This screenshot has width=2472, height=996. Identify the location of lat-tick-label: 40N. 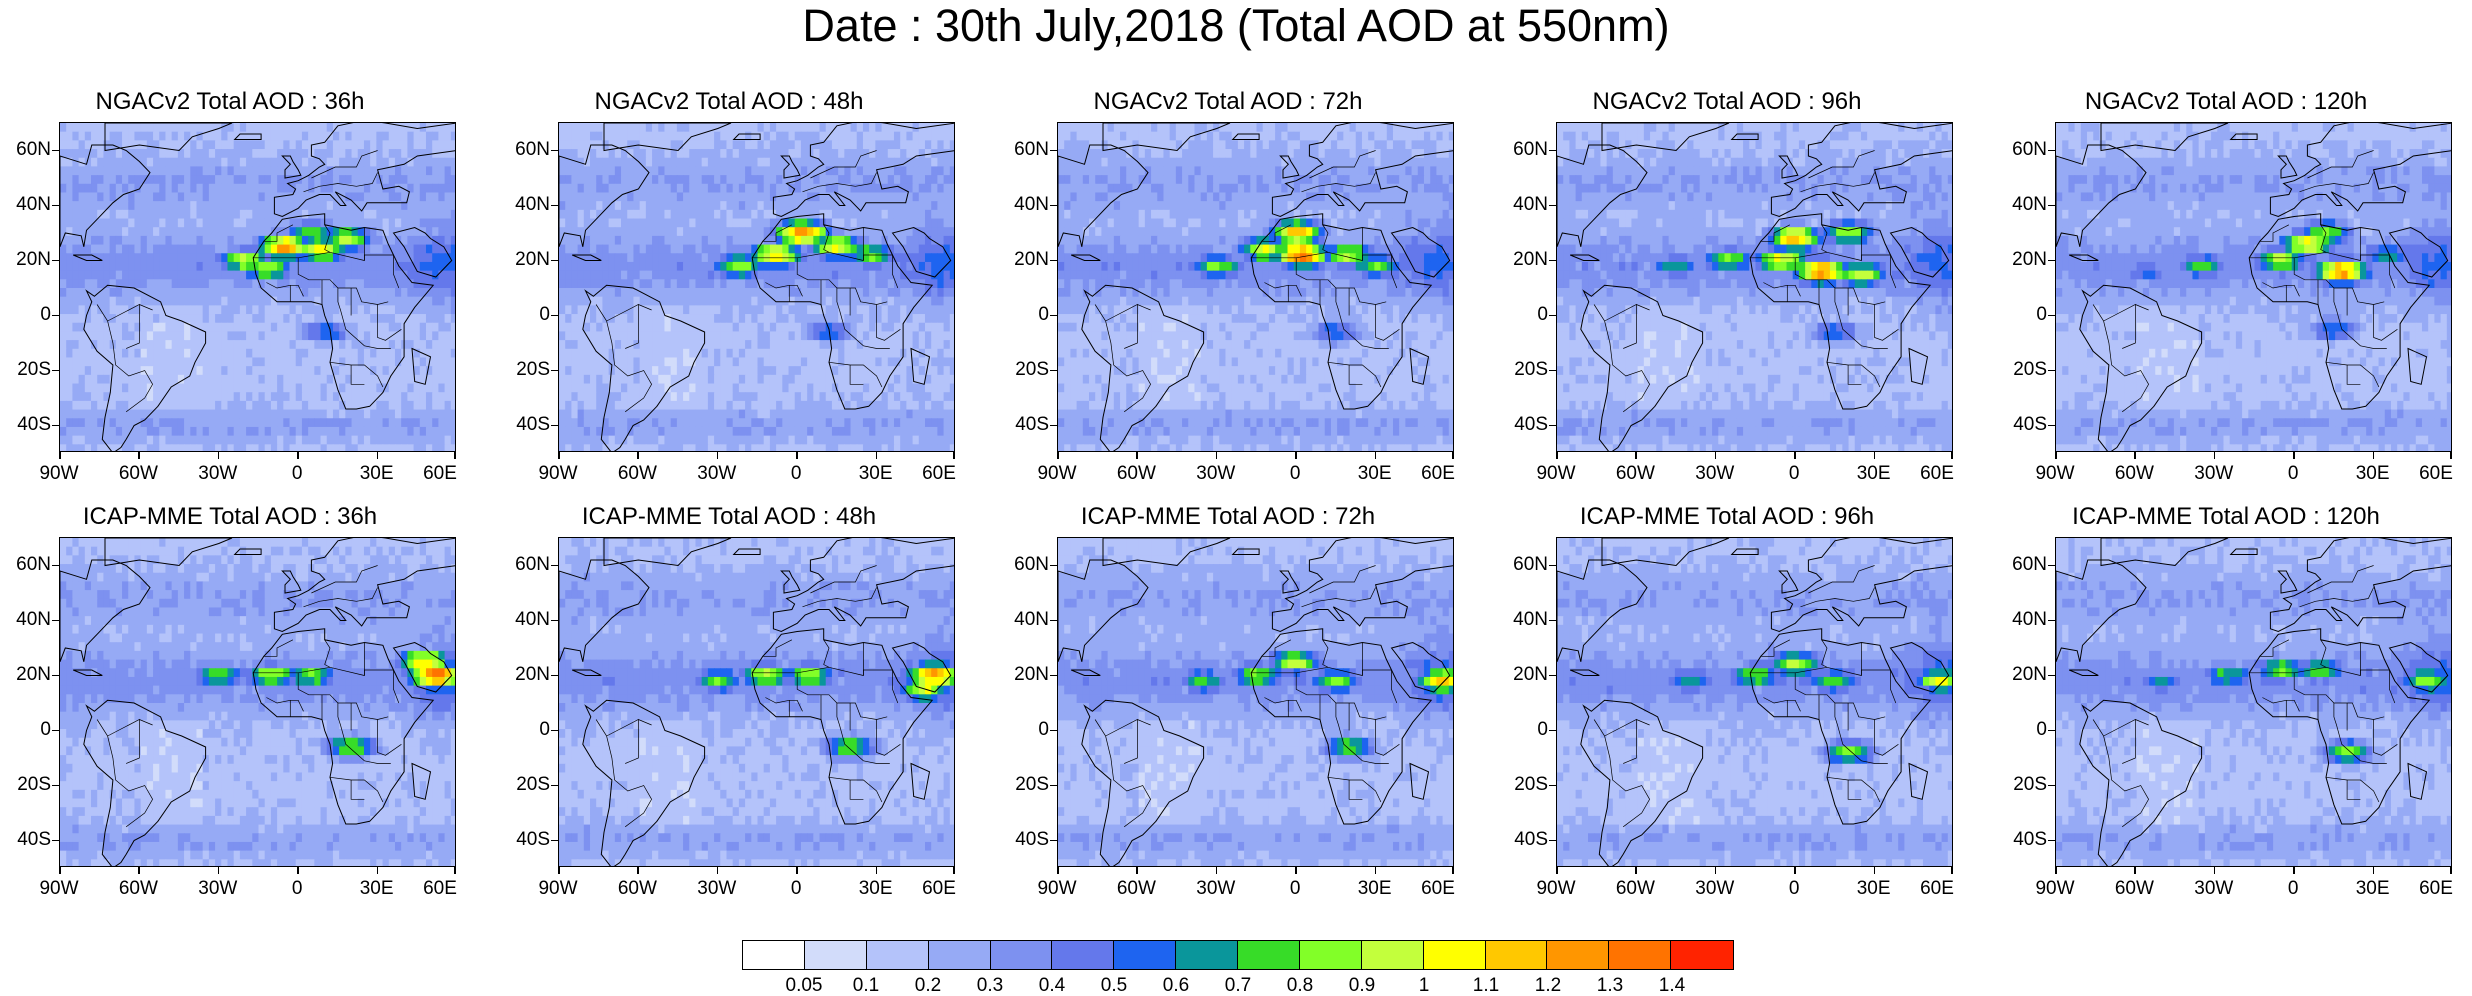
(532, 205).